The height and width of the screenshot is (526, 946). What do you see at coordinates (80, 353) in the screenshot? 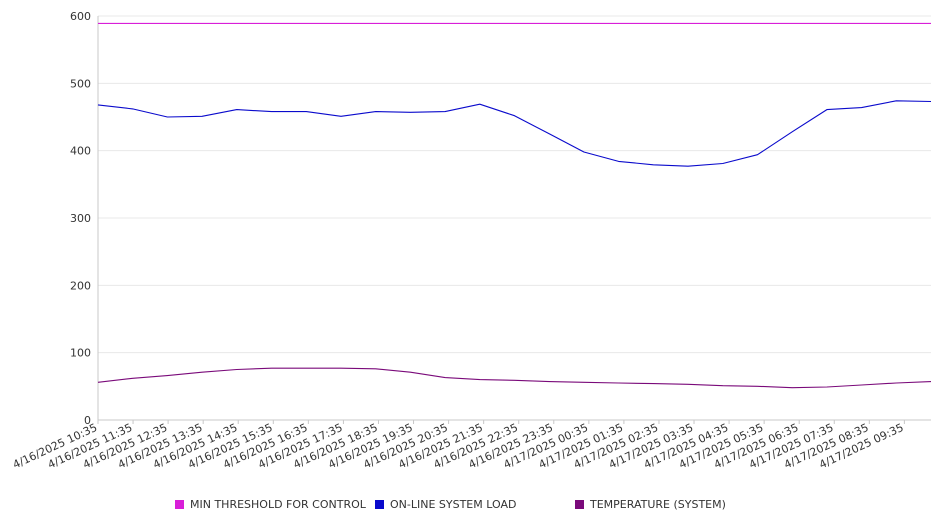
I see `y-tick-label: 100` at bounding box center [80, 353].